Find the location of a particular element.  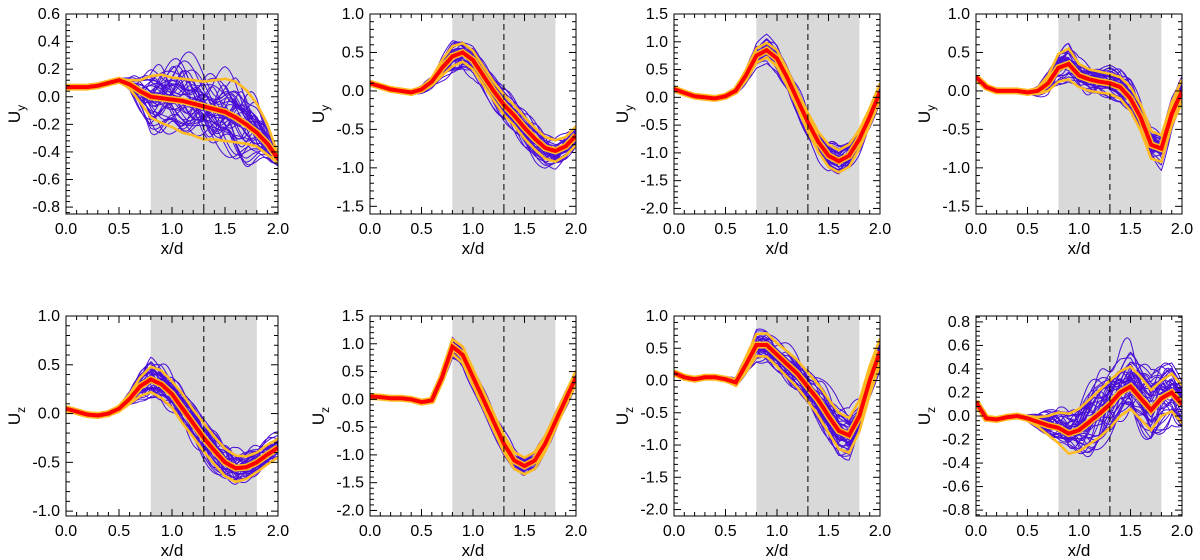

panel-uz-1: 0.0 0.5 1.0 1.5 2.0-1.0-0.50.00.51.0x/dUz is located at coordinates (147, 434).